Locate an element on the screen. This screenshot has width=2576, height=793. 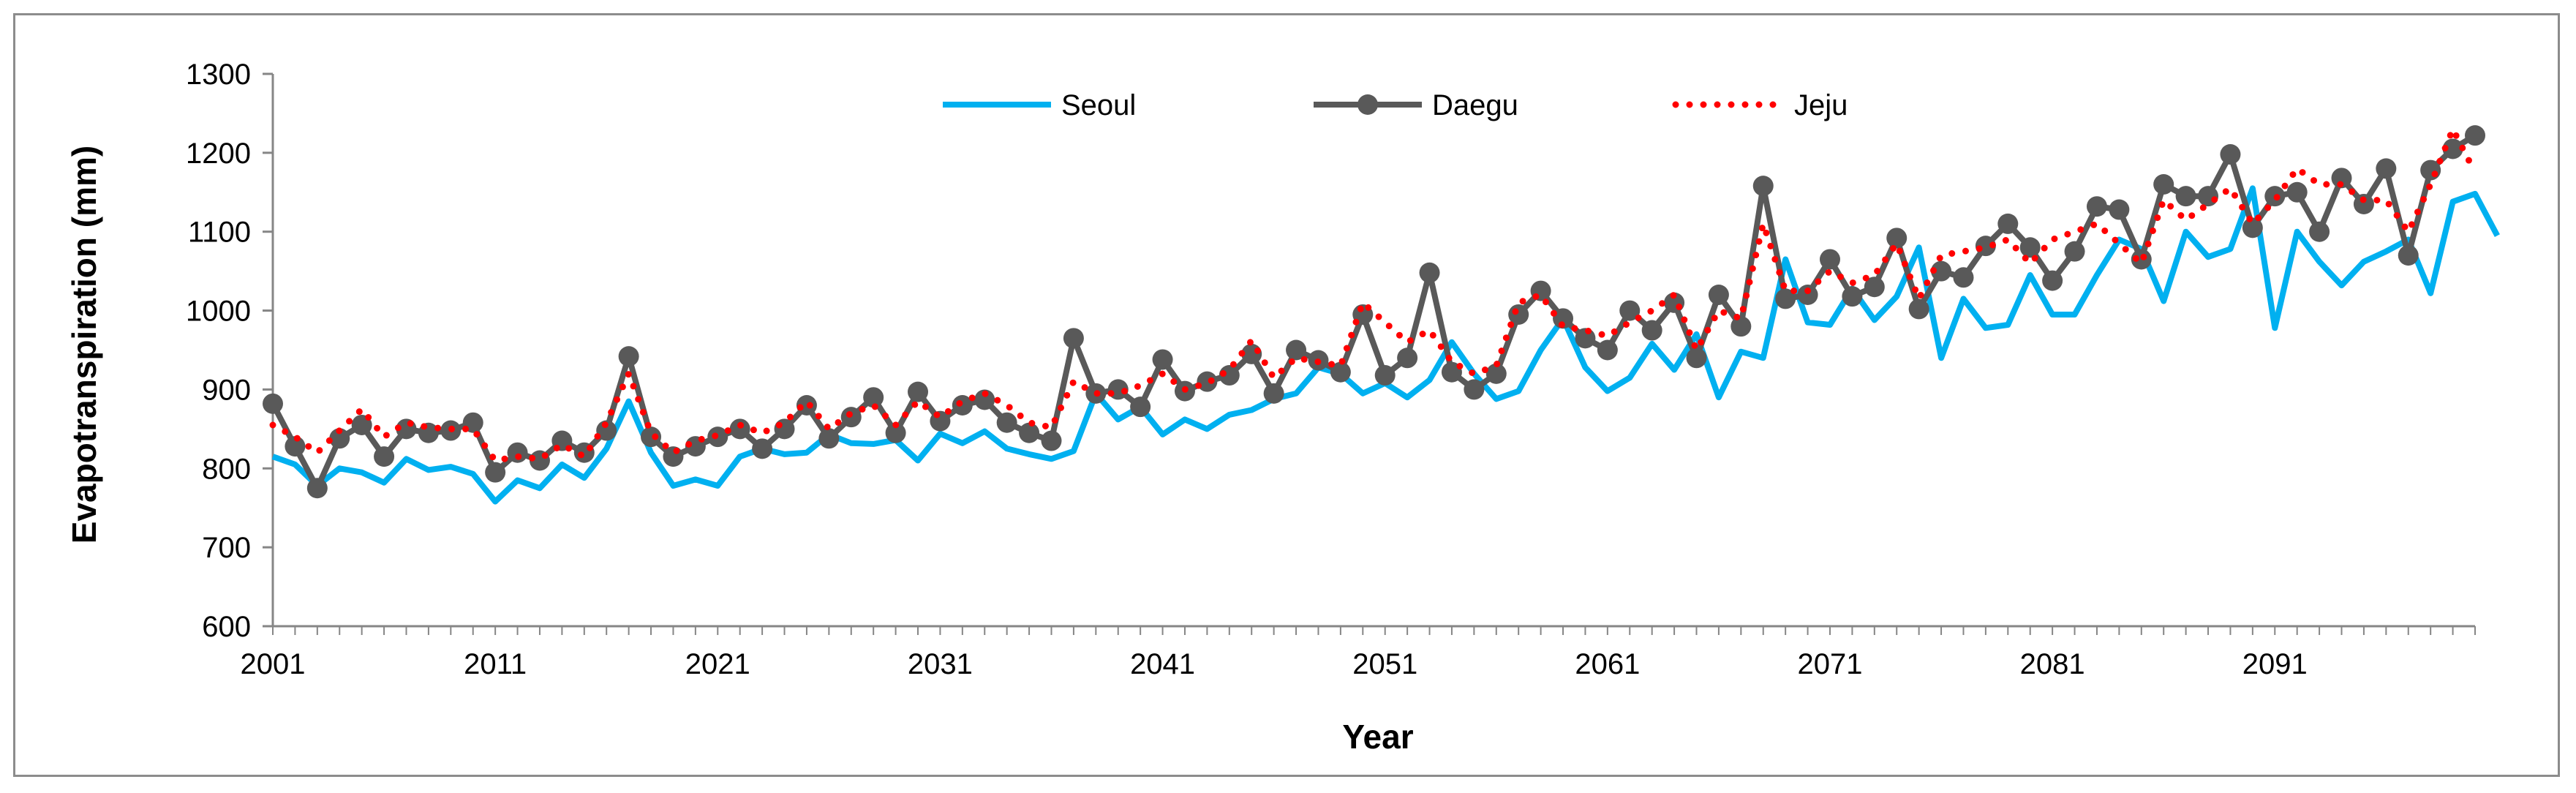
x-tick-label: 2011 is located at coordinates (495, 664).